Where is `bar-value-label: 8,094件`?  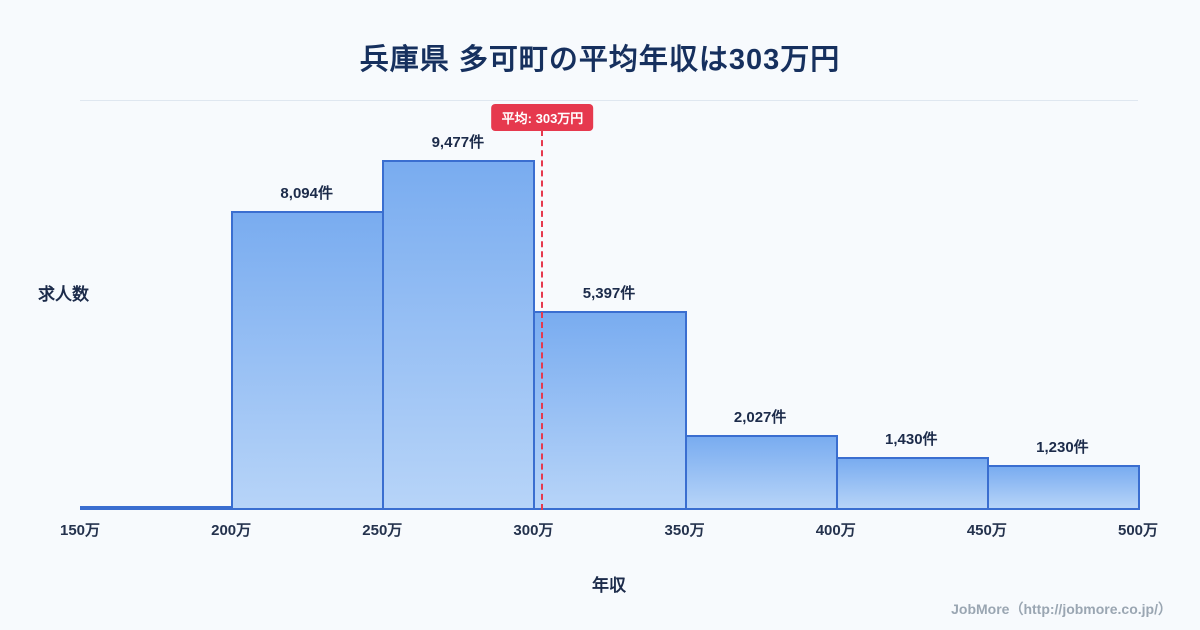
bar-value-label: 8,094件 is located at coordinates (306, 193).